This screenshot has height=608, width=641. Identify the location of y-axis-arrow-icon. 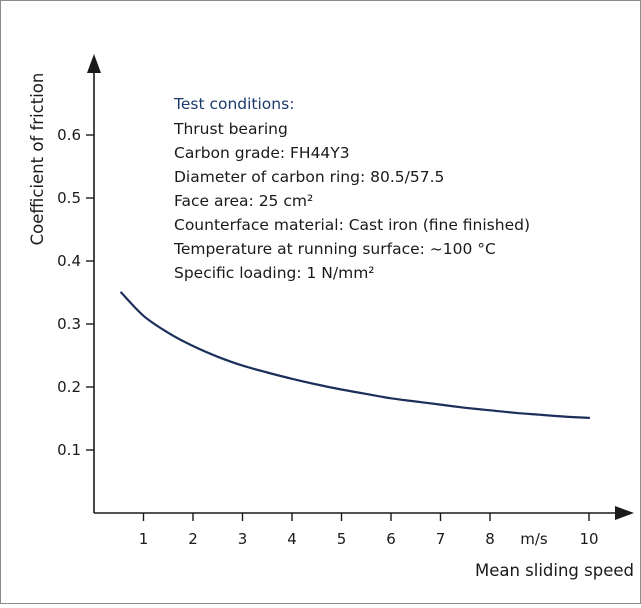
(94, 63).